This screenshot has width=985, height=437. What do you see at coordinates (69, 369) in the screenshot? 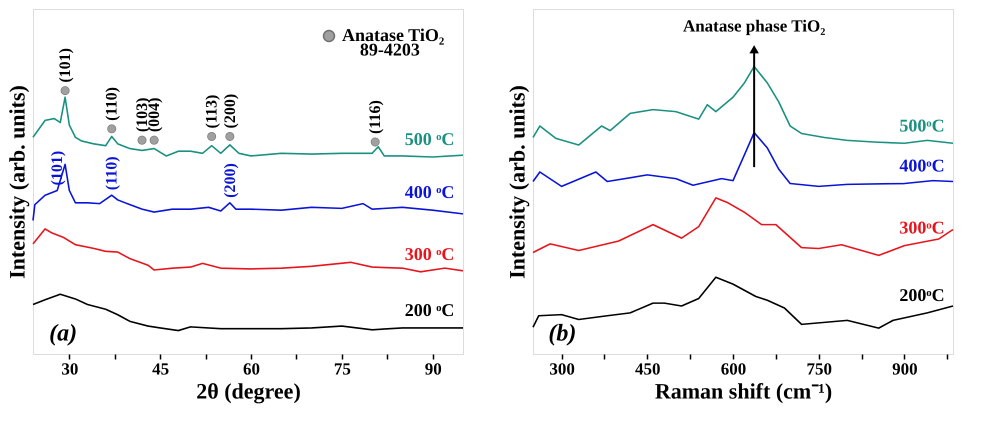
I see `x-tick-label: 30` at bounding box center [69, 369].